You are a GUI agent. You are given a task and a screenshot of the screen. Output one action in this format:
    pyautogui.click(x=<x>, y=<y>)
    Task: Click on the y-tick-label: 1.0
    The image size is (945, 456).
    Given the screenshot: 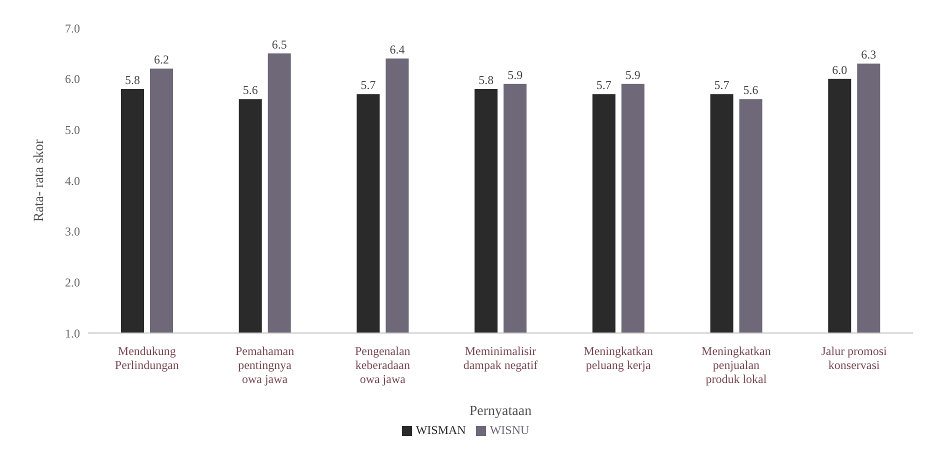 What is the action you would take?
    pyautogui.click(x=72, y=333)
    